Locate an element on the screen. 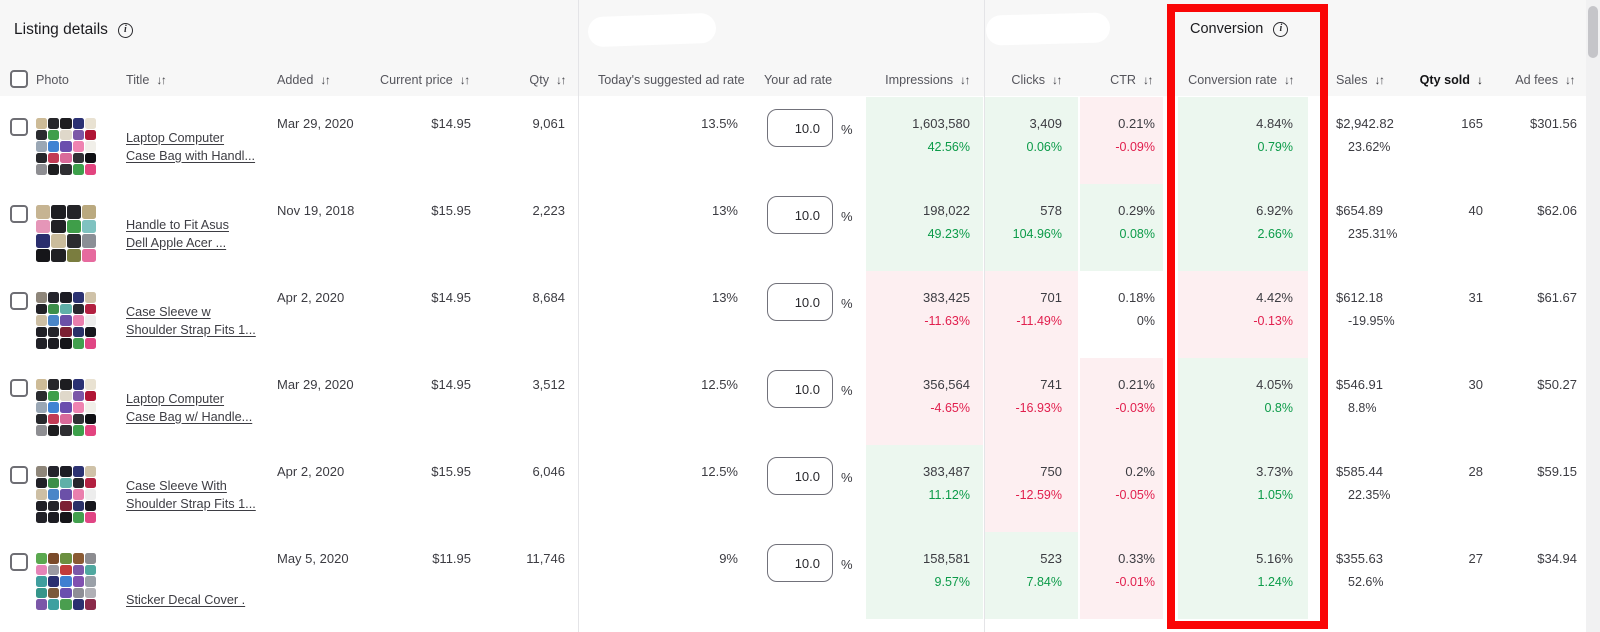 The image size is (1600, 632). column-header-clicks: Clicks ↓↑ is located at coordinates (1036, 80).